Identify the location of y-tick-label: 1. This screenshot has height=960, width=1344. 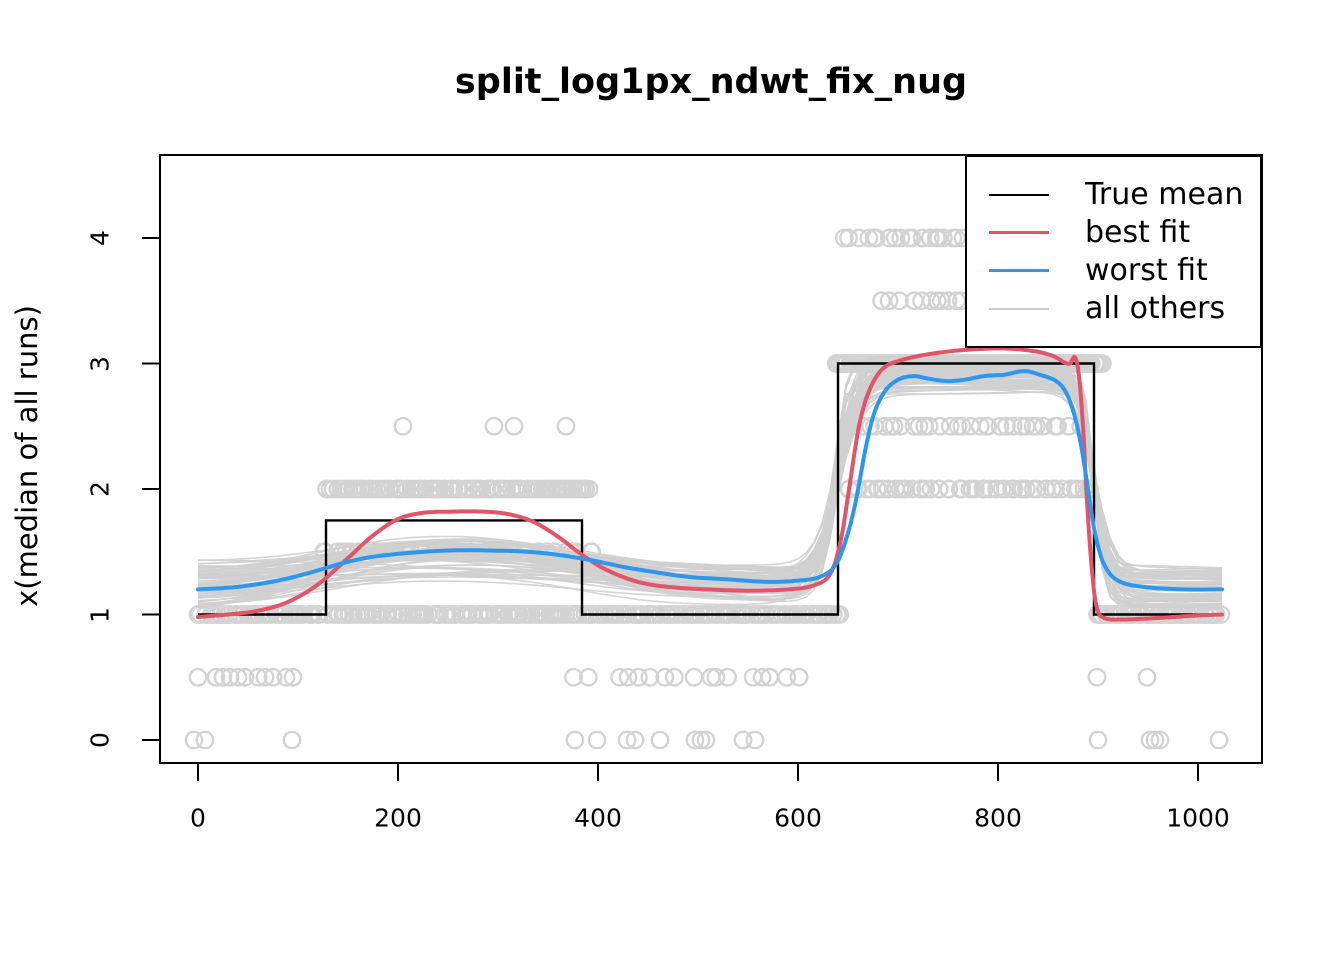
(100, 614).